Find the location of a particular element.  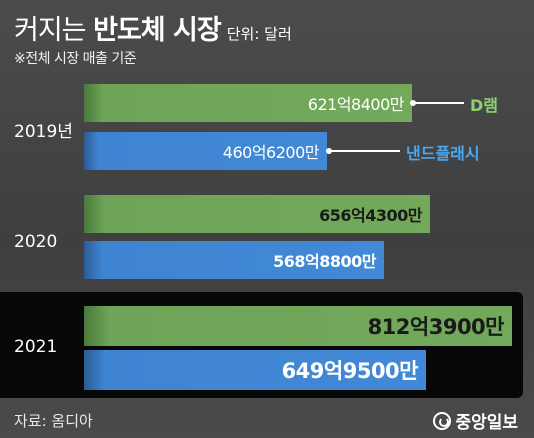

publisher-logo: 중앙일보 is located at coordinates (475, 420).